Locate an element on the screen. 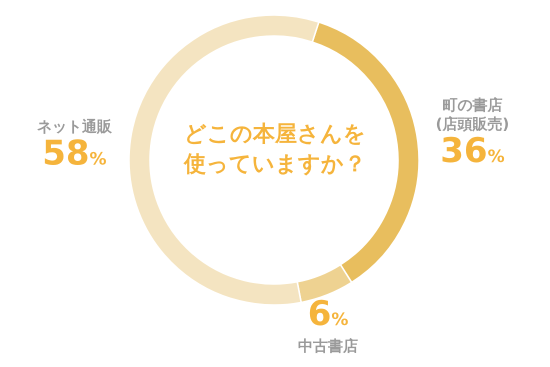 This screenshot has height=367, width=550. text: どこの本屋さんを使っていますか？ is located at coordinates (274, 150).